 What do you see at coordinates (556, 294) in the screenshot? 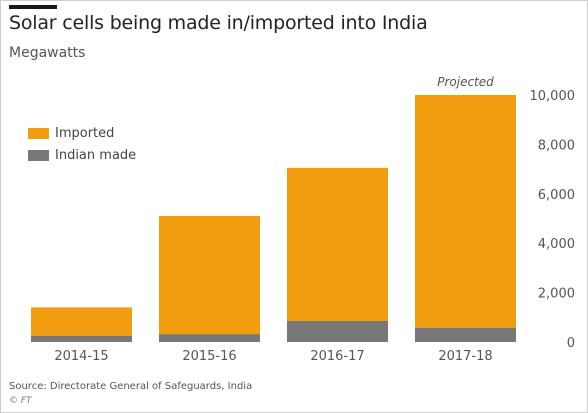
I see `y-tick-label: 2,000` at bounding box center [556, 294].